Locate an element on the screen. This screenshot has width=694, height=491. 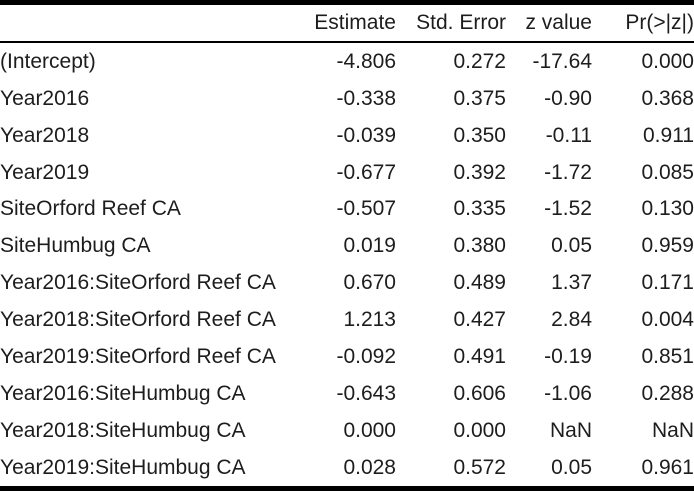
cell-p-value: 0.851 is located at coordinates (667, 356).